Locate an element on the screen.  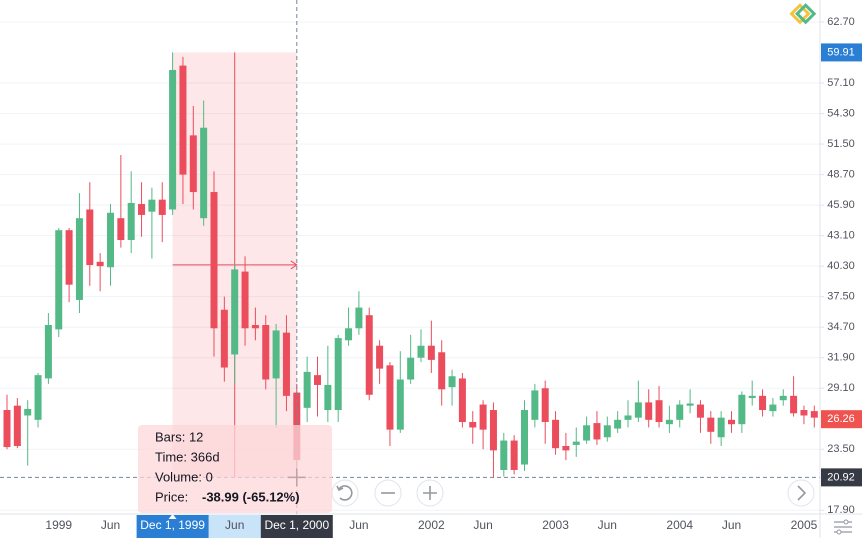
arrow-icon is located at coordinates (802, 493).